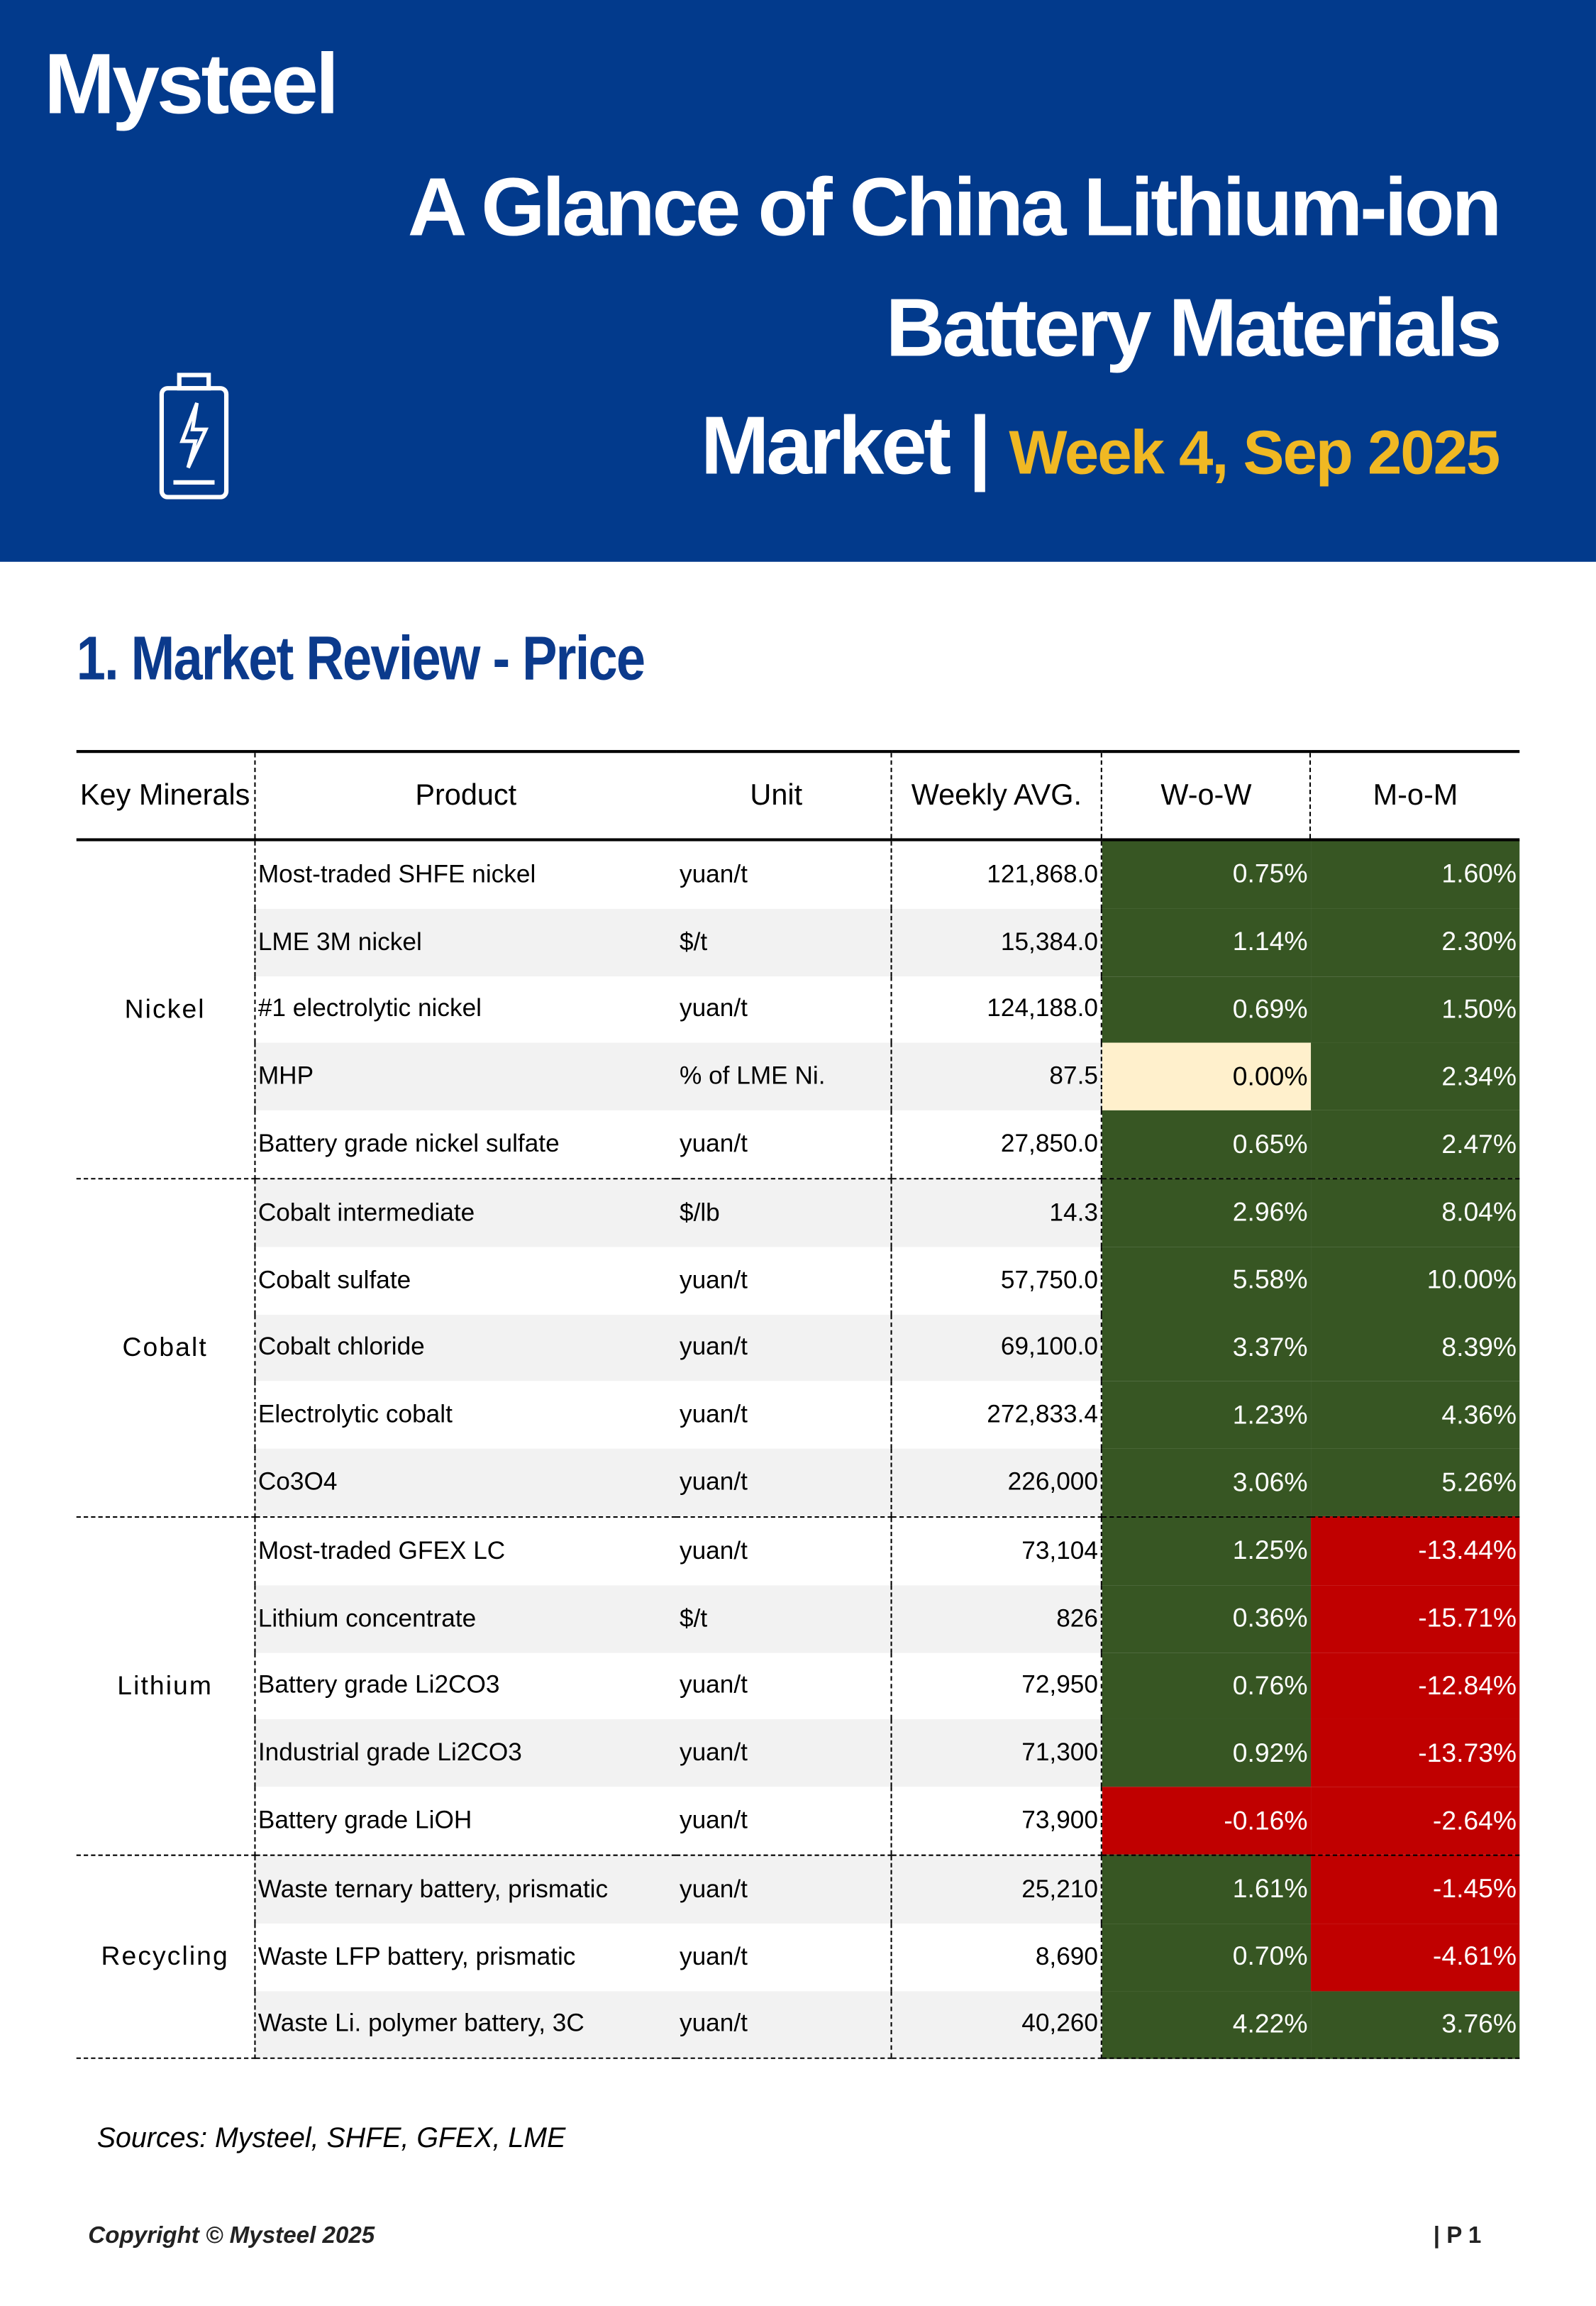 Image resolution: width=1596 pixels, height=2306 pixels. Describe the element at coordinates (1415, 2025) in the screenshot. I see `mom: 3.76%` at that location.